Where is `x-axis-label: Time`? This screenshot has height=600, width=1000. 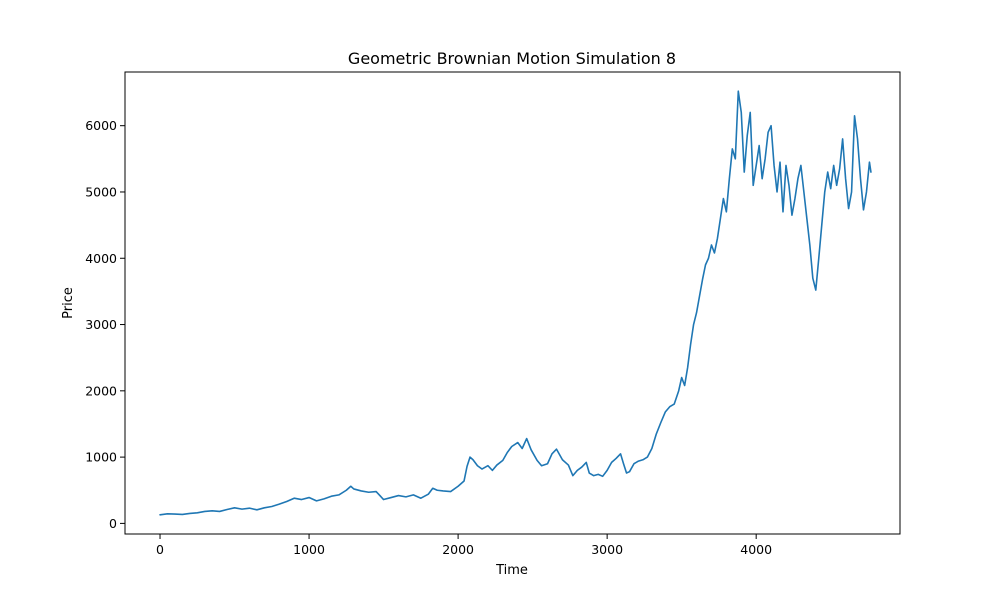 x-axis-label: Time is located at coordinates (511, 570).